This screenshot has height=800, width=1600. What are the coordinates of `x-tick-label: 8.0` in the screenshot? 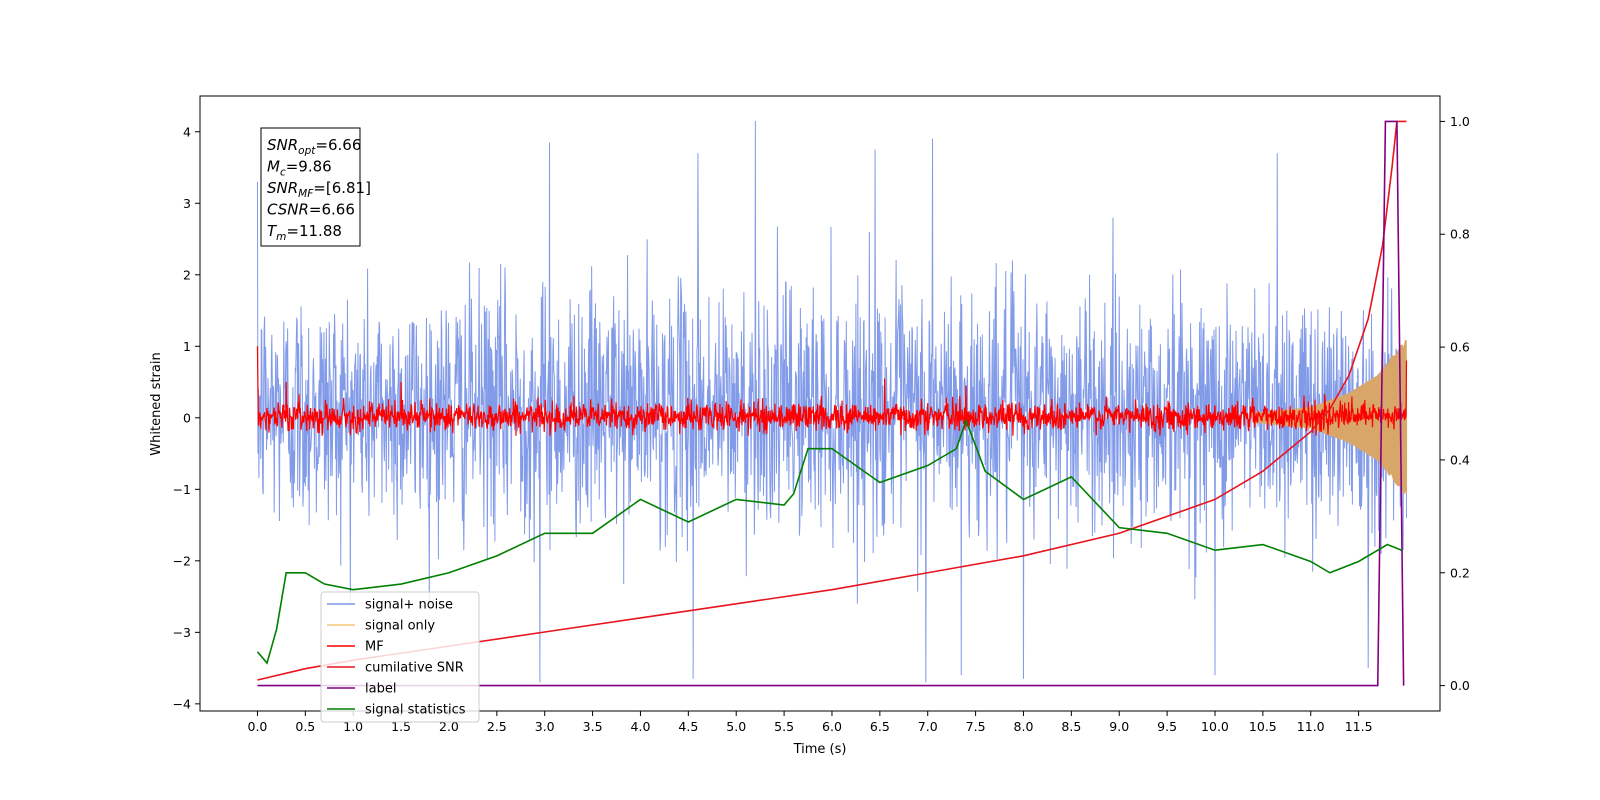 It's located at (1024, 726).